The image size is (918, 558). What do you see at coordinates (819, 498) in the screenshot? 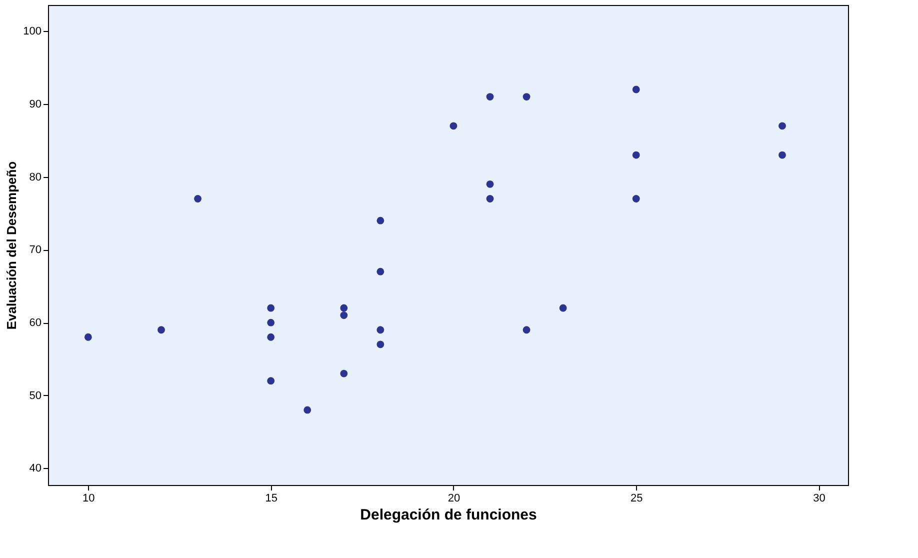
I see `x-tick-label: 30` at bounding box center [819, 498].